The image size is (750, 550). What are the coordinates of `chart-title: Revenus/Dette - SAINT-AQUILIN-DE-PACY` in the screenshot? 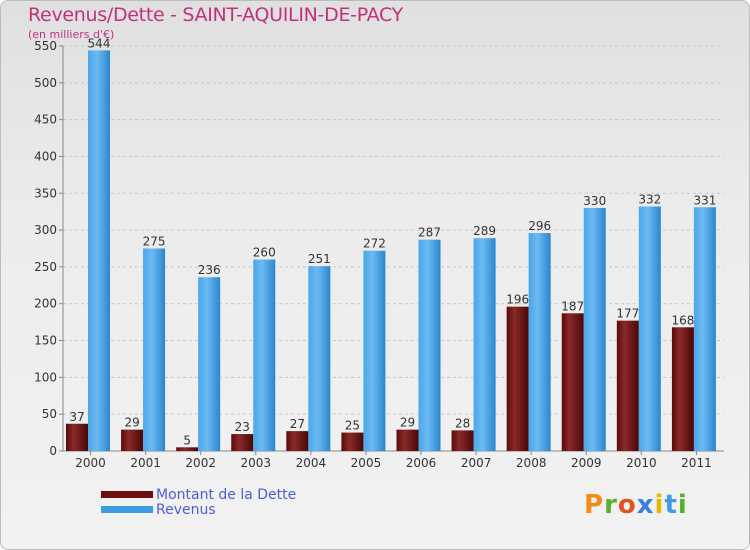 It's located at (215, 15).